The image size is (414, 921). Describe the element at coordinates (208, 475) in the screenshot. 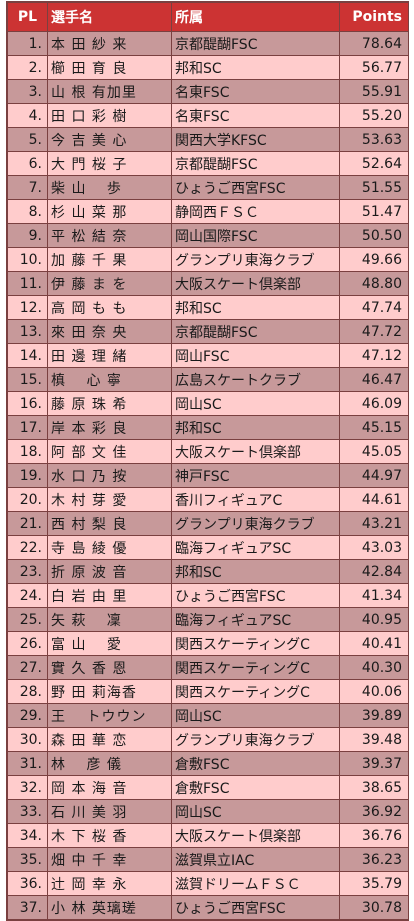

I see `table-row: 19. 水 口 乃 按神戸FSC 44.97` at that location.